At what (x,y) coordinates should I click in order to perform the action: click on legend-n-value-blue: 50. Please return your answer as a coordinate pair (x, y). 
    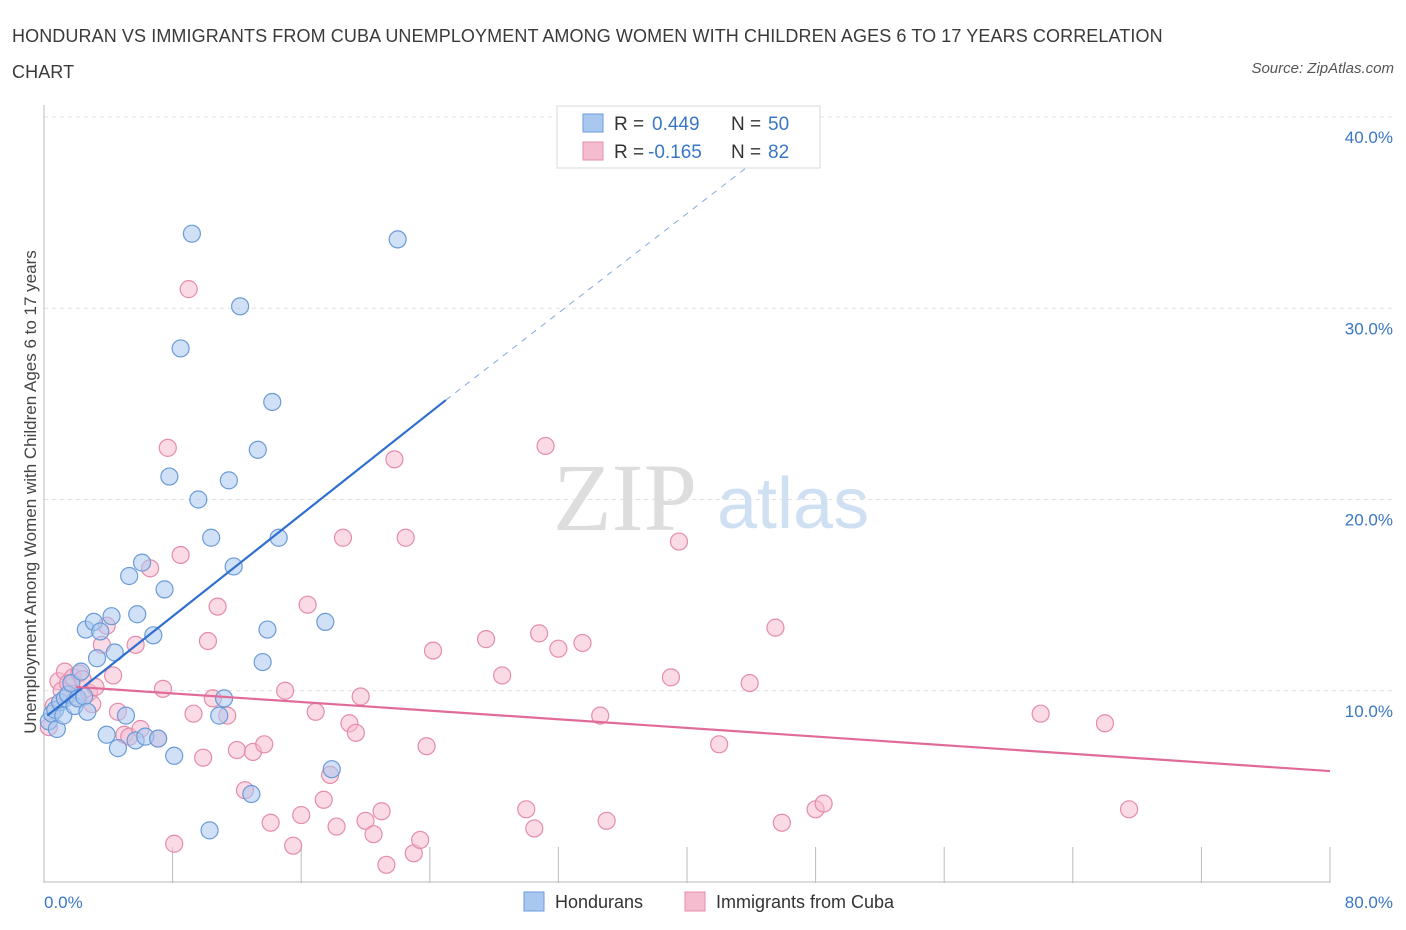
    Looking at the image, I should click on (778, 124).